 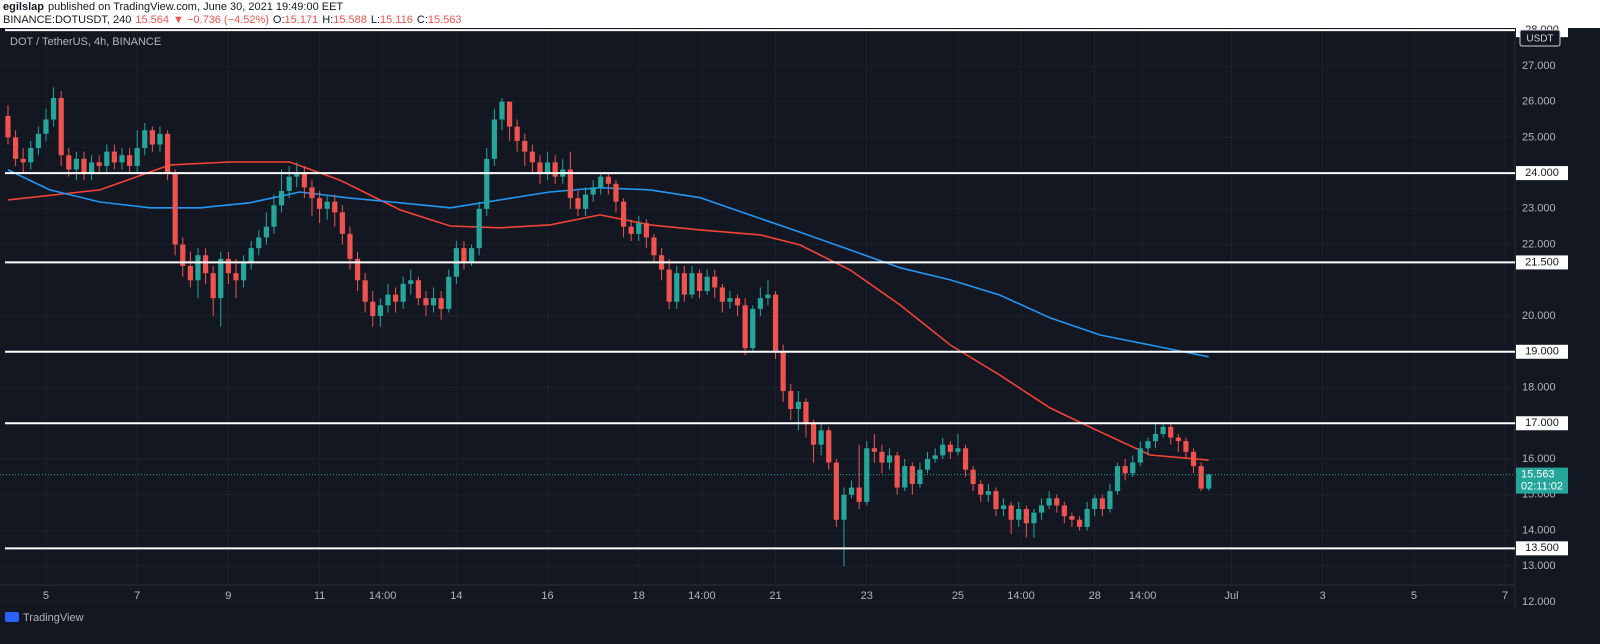 What do you see at coordinates (1540, 38) in the screenshot?
I see `currency-box` at bounding box center [1540, 38].